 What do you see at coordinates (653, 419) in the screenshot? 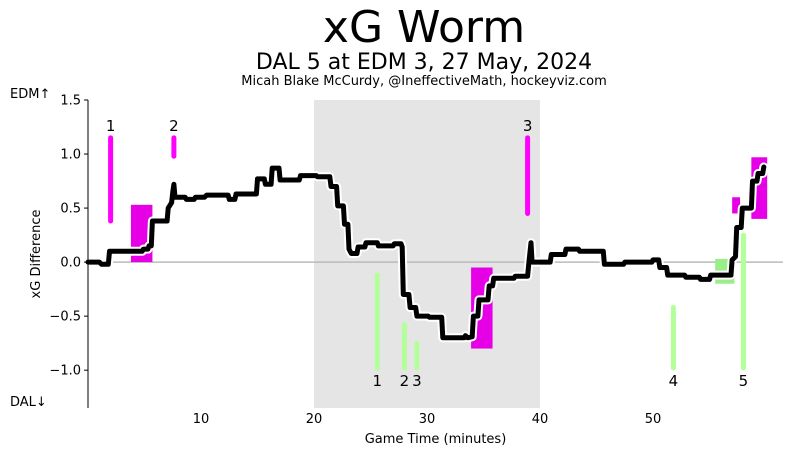
I see `x-tick-label: 50` at bounding box center [653, 419].